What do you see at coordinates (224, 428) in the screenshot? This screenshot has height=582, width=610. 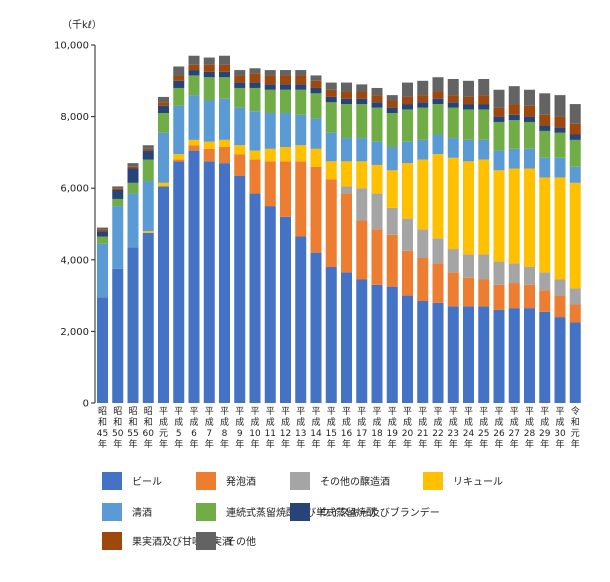 I see `x-tick-label: 平成 8 年` at bounding box center [224, 428].